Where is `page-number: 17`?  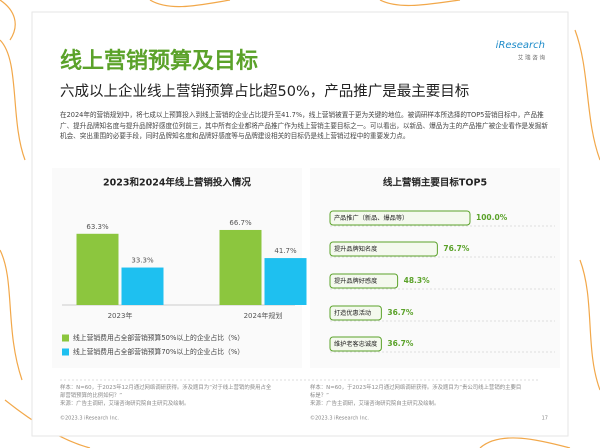 page-number: 17 is located at coordinates (545, 419).